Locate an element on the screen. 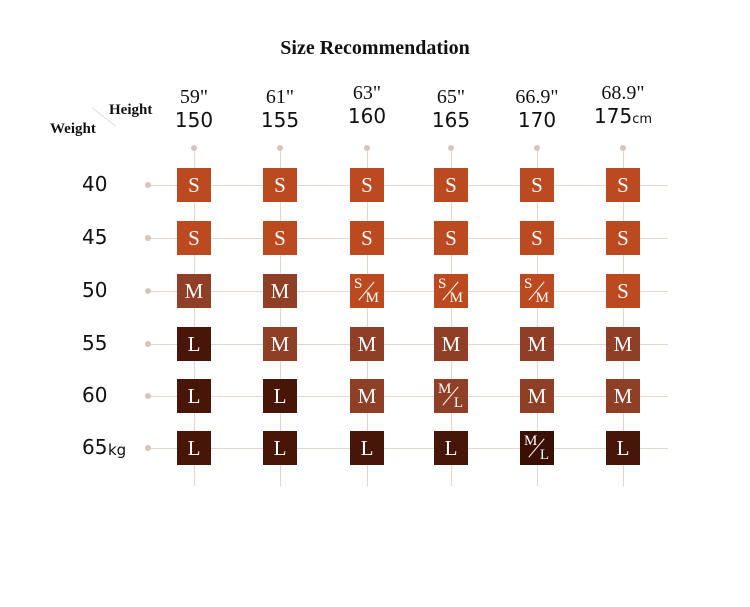 The width and height of the screenshot is (750, 607). height-inches: 65" is located at coordinates (451, 97).